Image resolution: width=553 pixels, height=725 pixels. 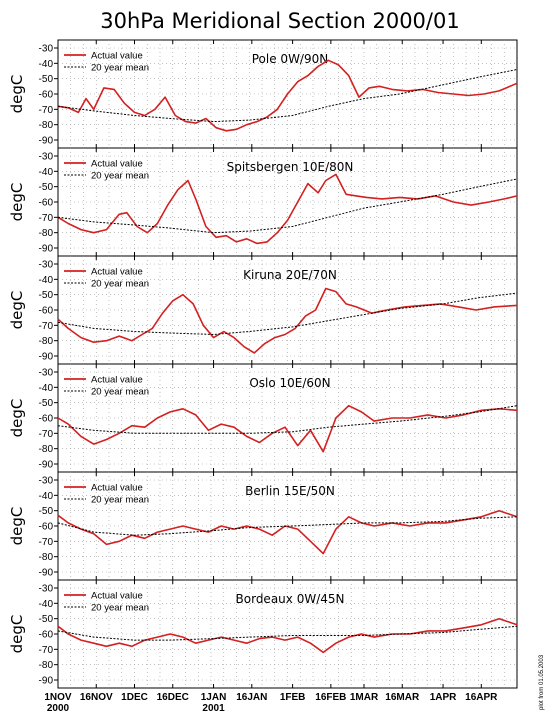 What do you see at coordinates (290, 491) in the screenshot?
I see `station-name: Berlin 15E/50N` at bounding box center [290, 491].